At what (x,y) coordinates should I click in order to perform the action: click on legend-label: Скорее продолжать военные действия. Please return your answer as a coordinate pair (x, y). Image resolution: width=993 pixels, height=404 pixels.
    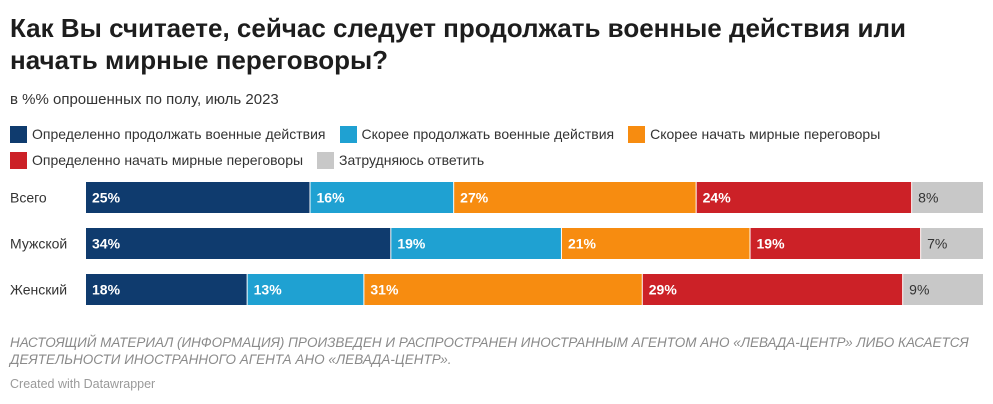
    Looking at the image, I should click on (488, 134).